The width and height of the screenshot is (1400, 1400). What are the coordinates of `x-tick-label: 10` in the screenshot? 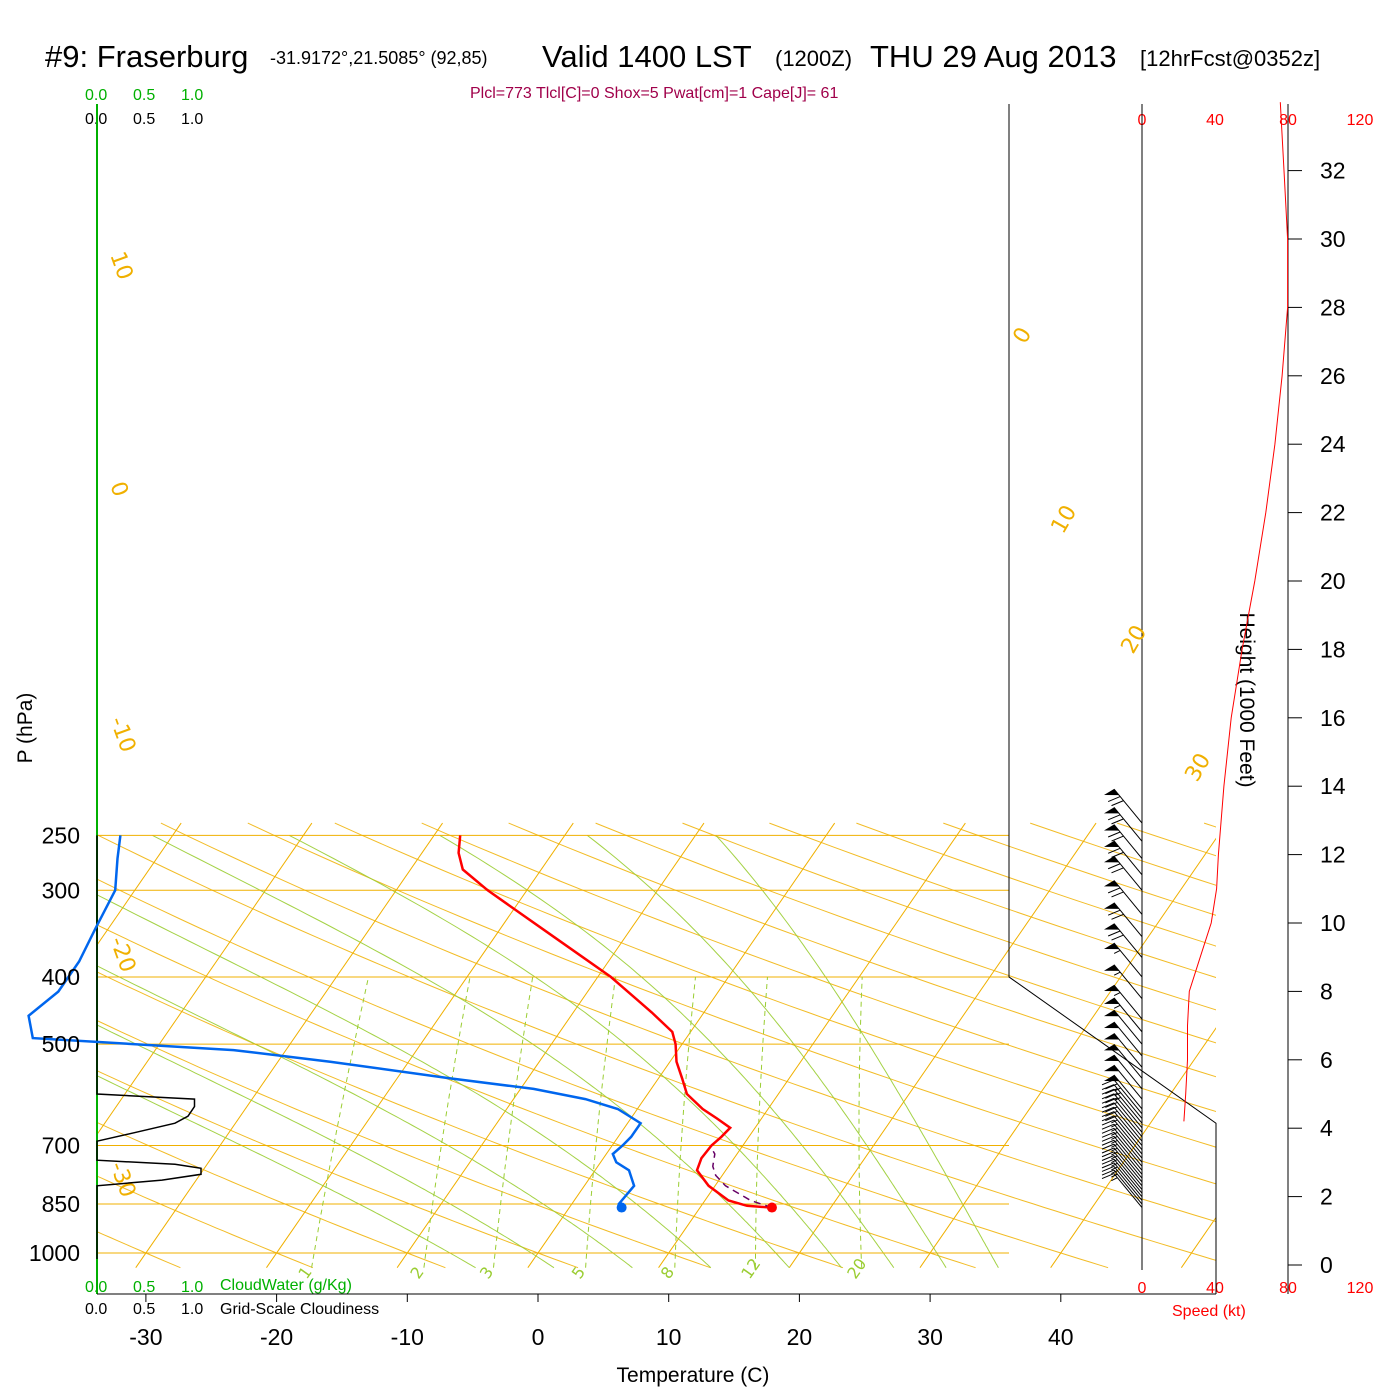 It's located at (669, 1337).